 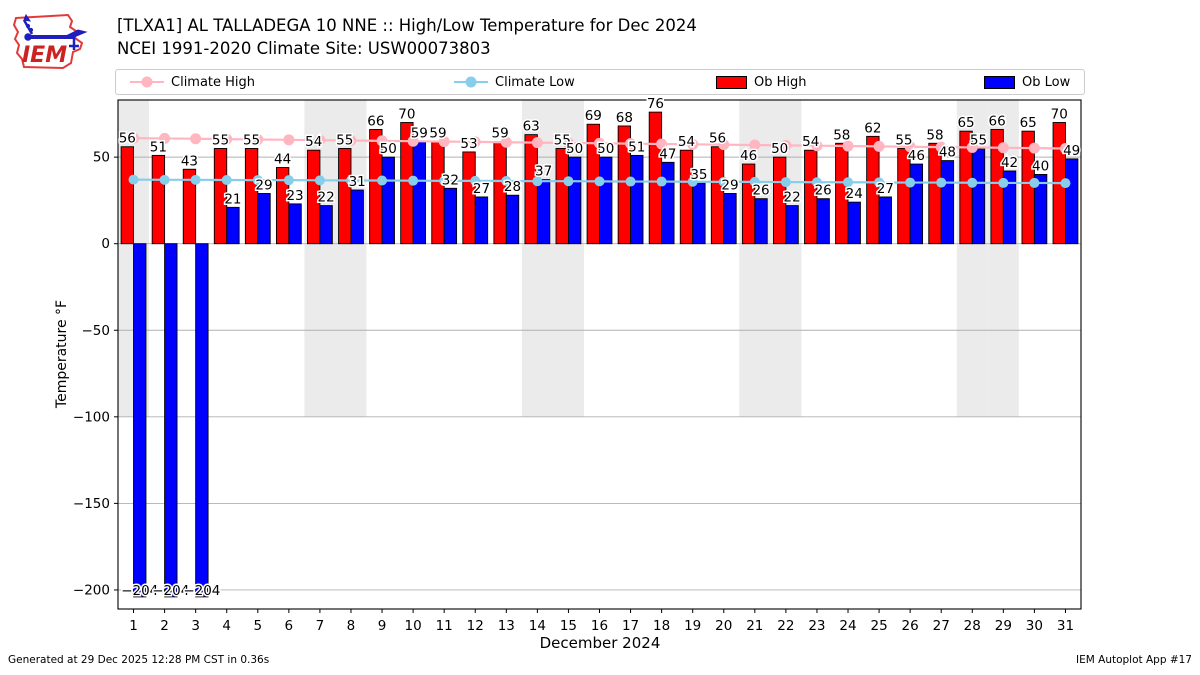 I want to click on ob-low-value-label: 29, so click(x=729, y=185).